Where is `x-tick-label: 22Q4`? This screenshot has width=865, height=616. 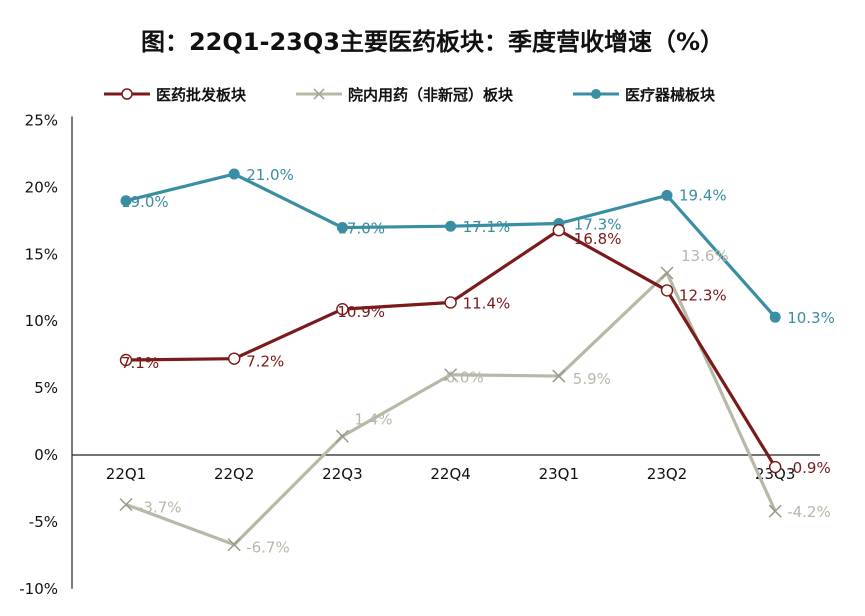 x-tick-label: 22Q4 is located at coordinates (450, 474).